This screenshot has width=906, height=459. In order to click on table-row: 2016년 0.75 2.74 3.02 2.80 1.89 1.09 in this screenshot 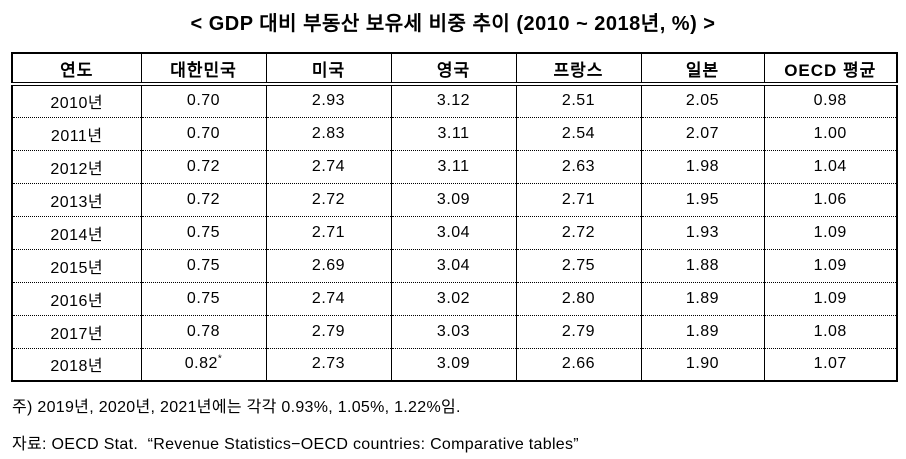, I will do `click(454, 298)`.